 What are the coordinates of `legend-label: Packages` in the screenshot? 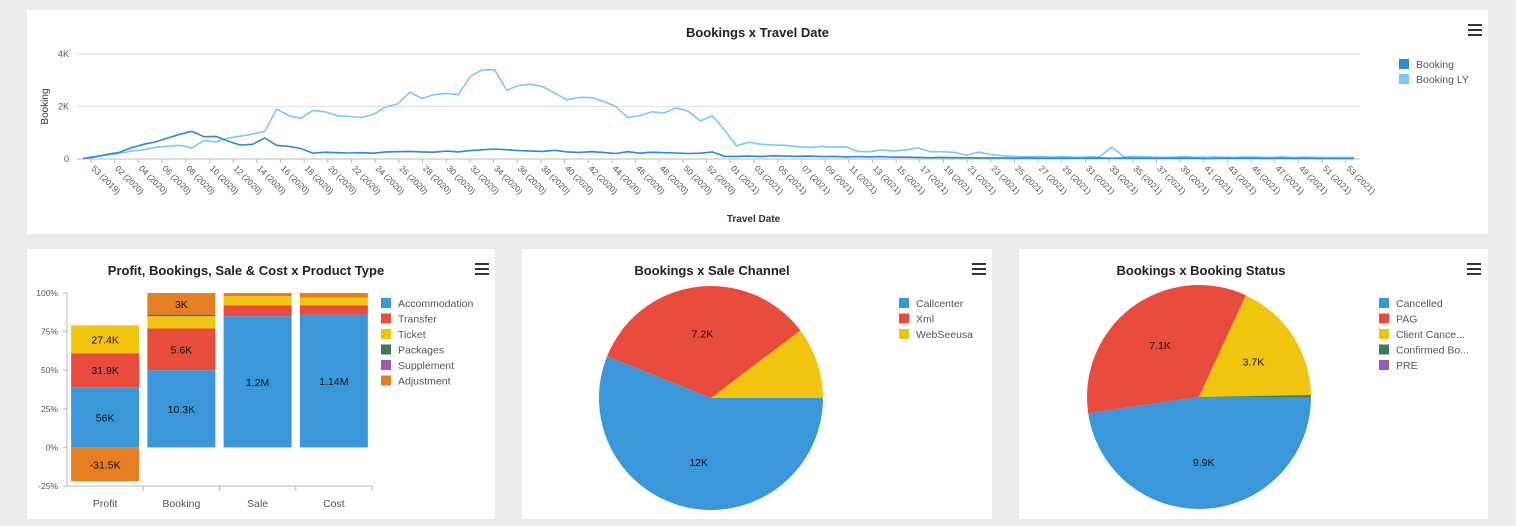 It's located at (421, 351).